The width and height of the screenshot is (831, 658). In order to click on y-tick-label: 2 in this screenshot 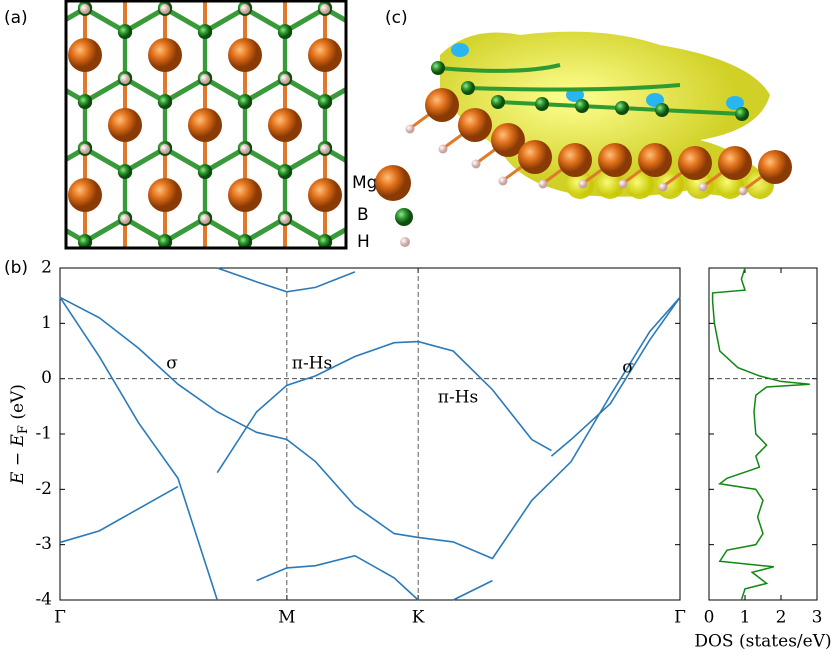, I will do `click(46, 268)`.